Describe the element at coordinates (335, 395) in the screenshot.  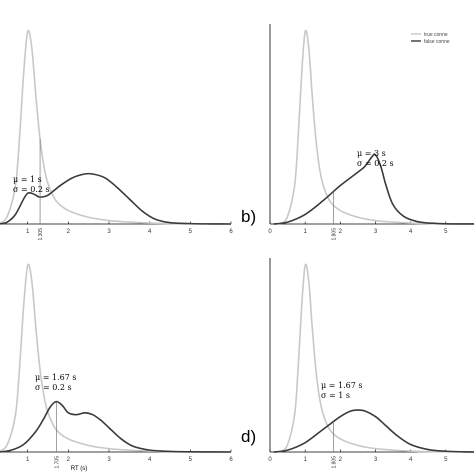
I see `parameter-annotation: σ = 1 s` at that location.